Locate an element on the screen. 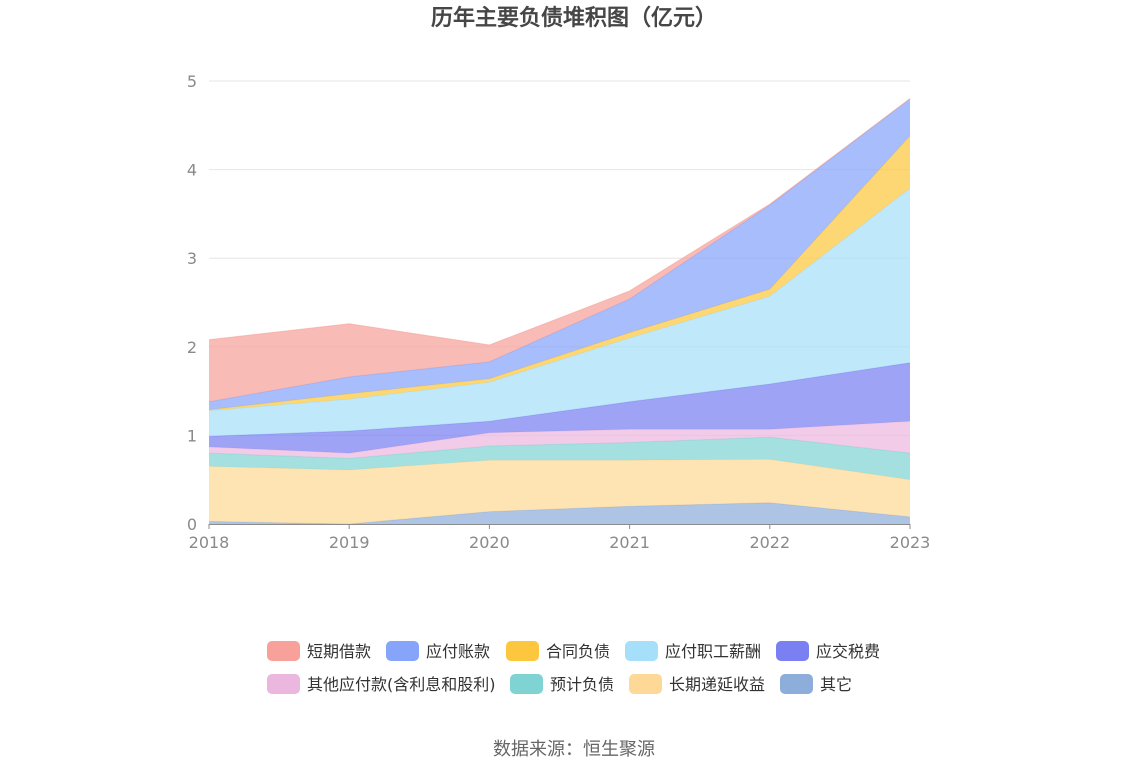 This screenshot has height=776, width=1148. x-tick-label: 2019 is located at coordinates (349, 542).